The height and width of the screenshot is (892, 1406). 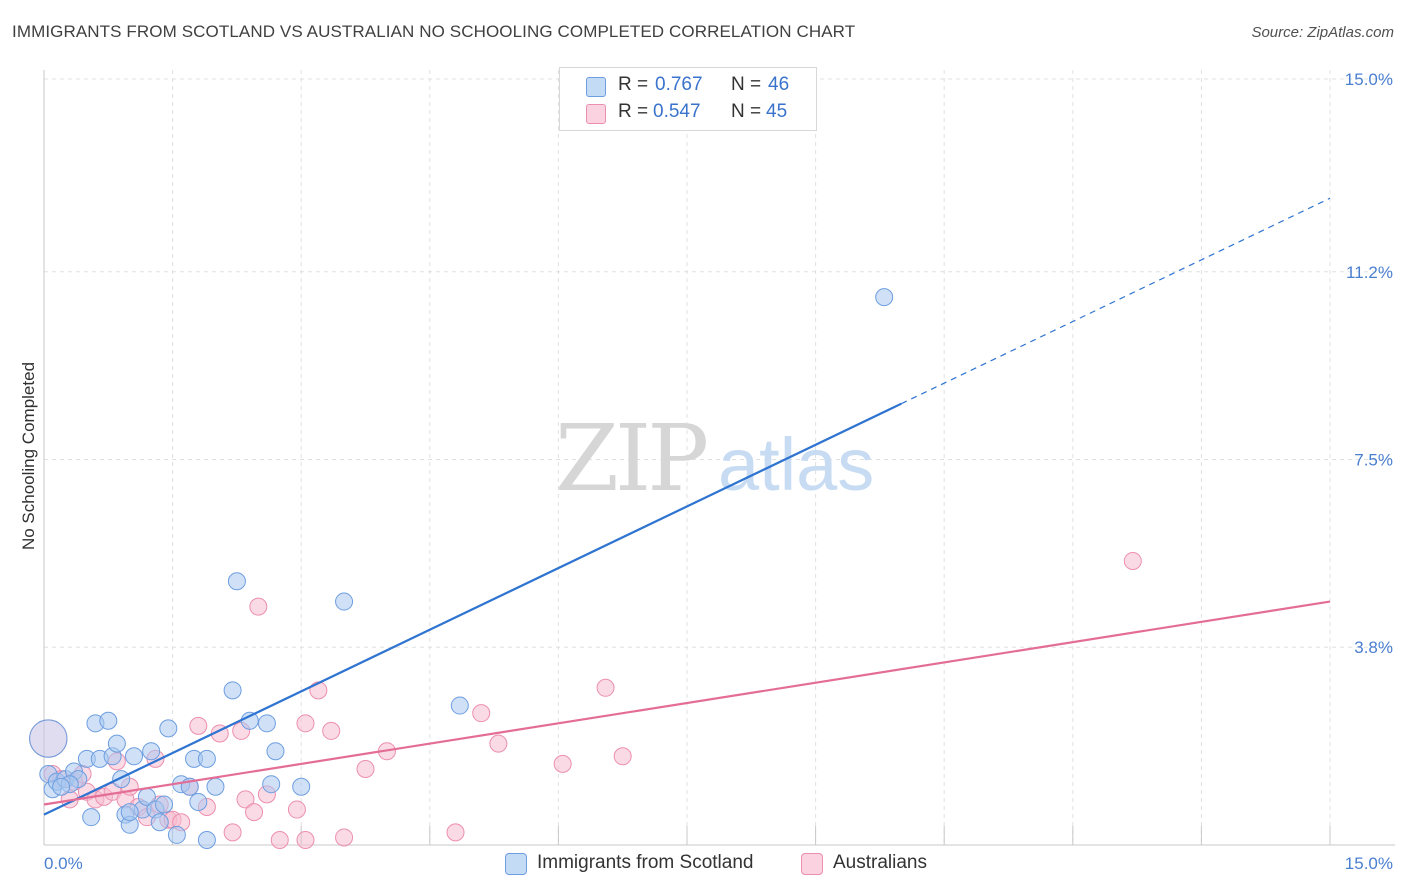 What do you see at coordinates (516, 864) in the screenshot?
I see `bottom-legend-swatch-blue` at bounding box center [516, 864].